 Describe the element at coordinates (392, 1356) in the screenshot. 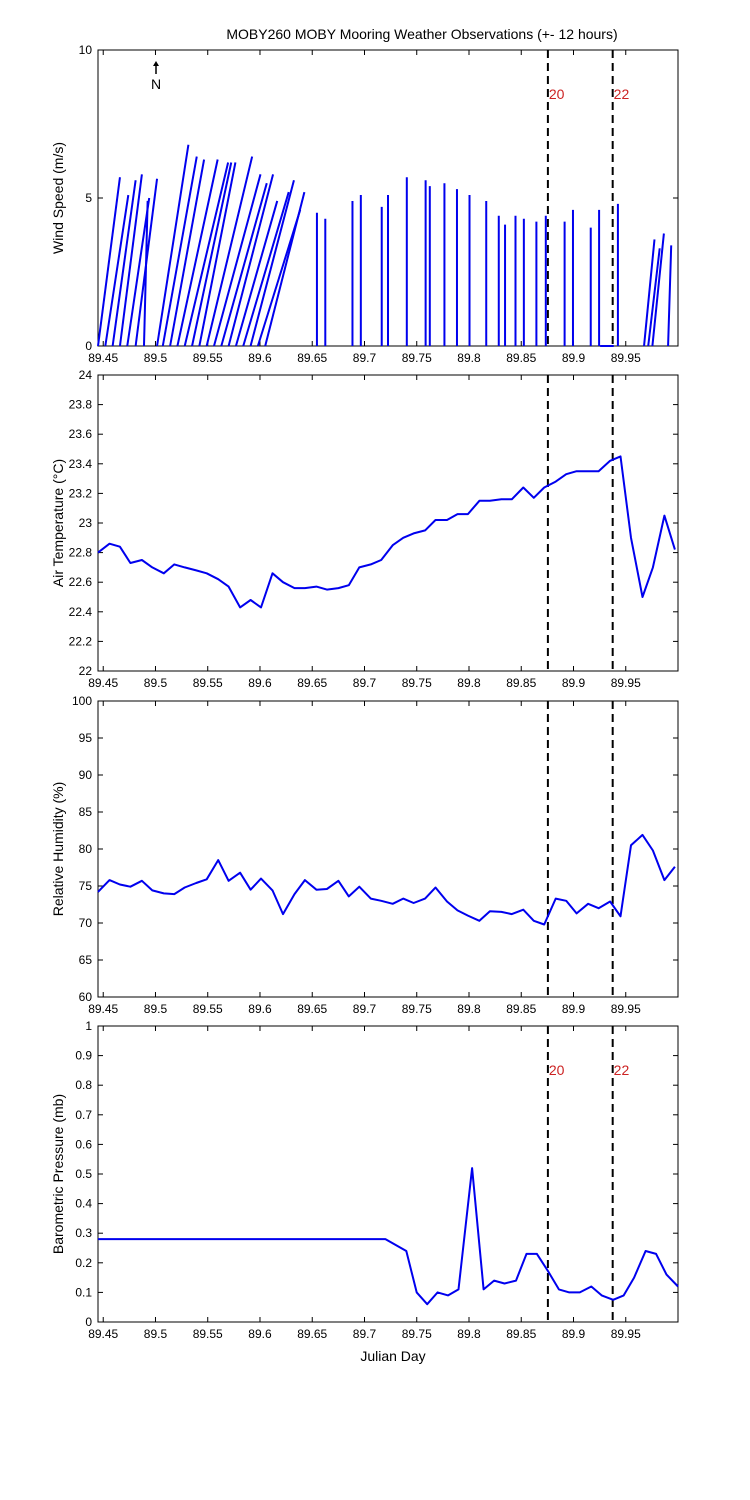

I see `x-axis-label: Julian Day` at that location.